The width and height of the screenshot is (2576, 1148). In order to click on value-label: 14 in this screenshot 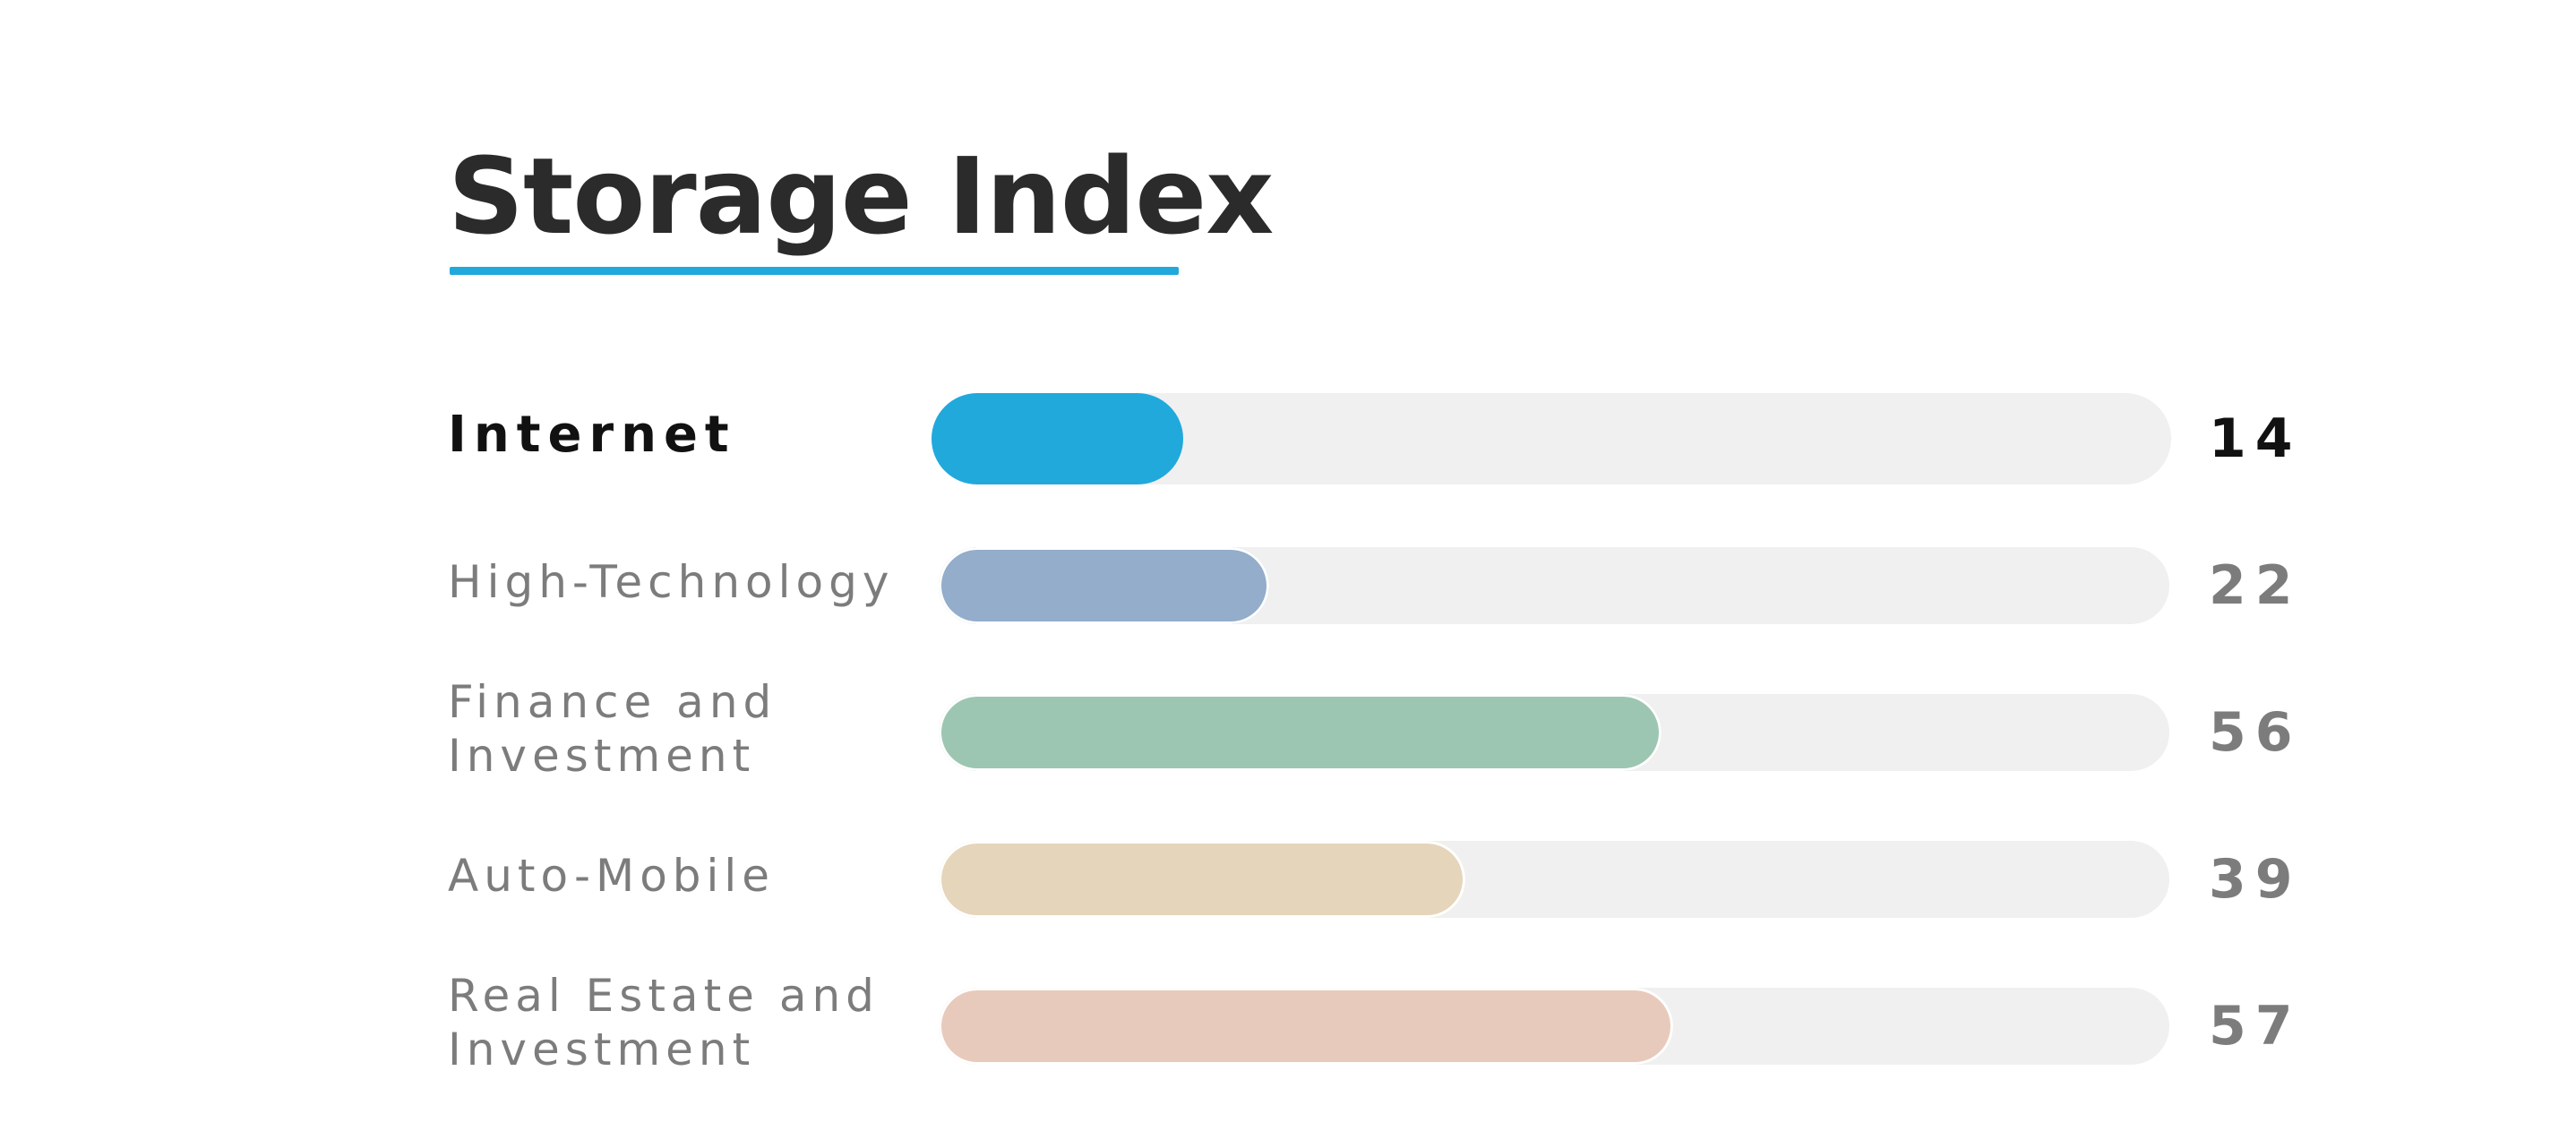, I will do `click(2255, 438)`.